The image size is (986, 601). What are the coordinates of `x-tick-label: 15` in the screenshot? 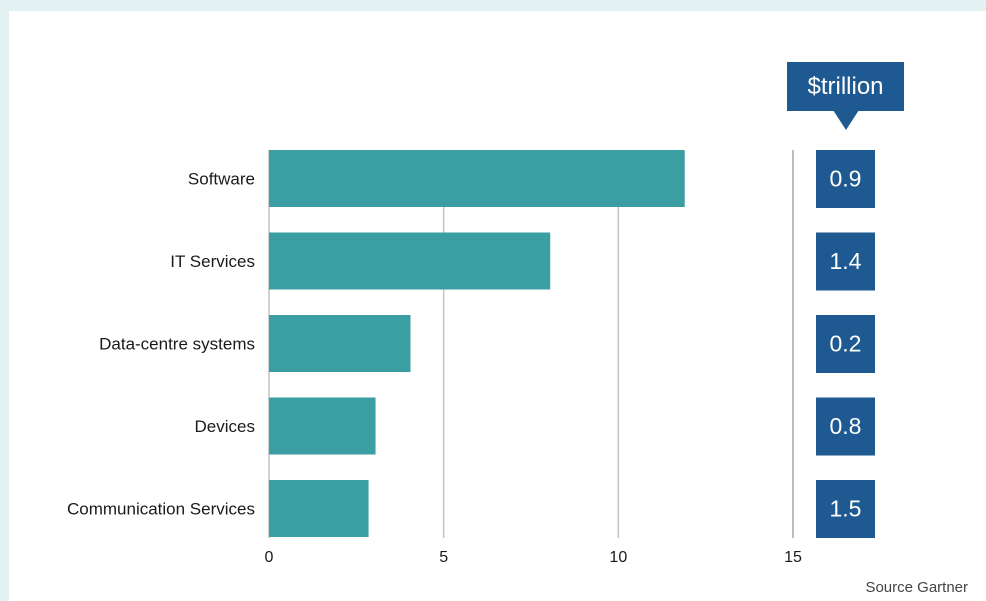 It's located at (793, 557).